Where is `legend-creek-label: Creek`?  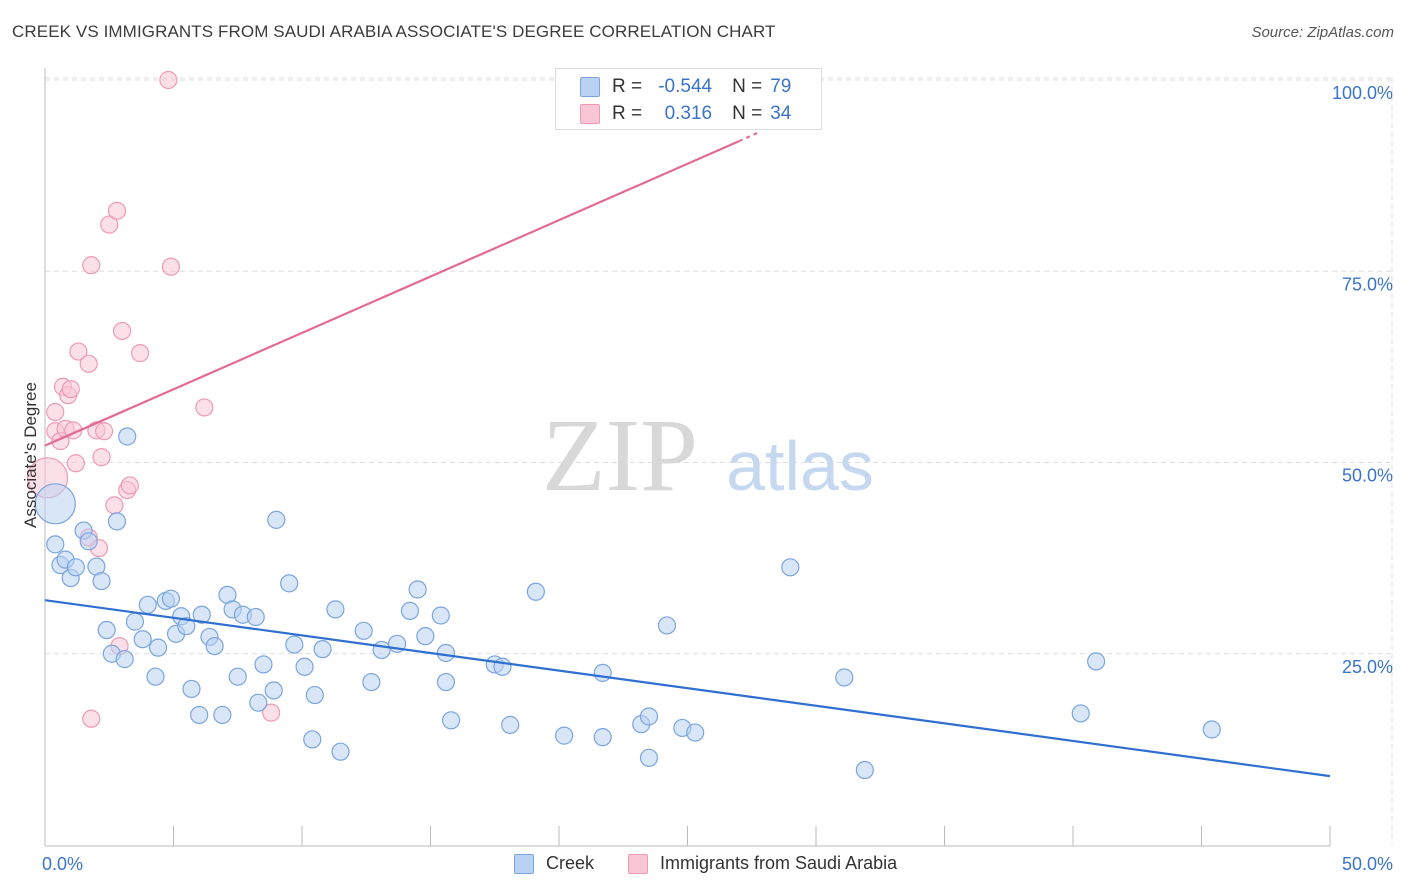 legend-creek-label: Creek is located at coordinates (570, 863).